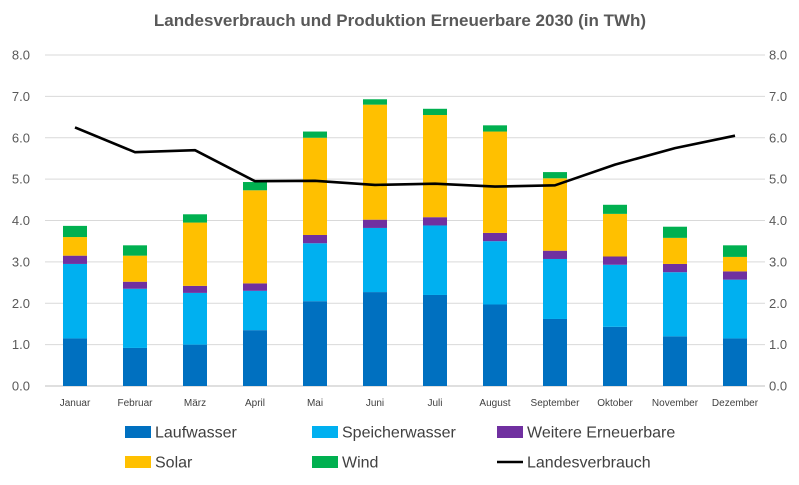  Describe the element at coordinates (135, 403) in the screenshot. I see `x-tick-label: Februar` at that location.